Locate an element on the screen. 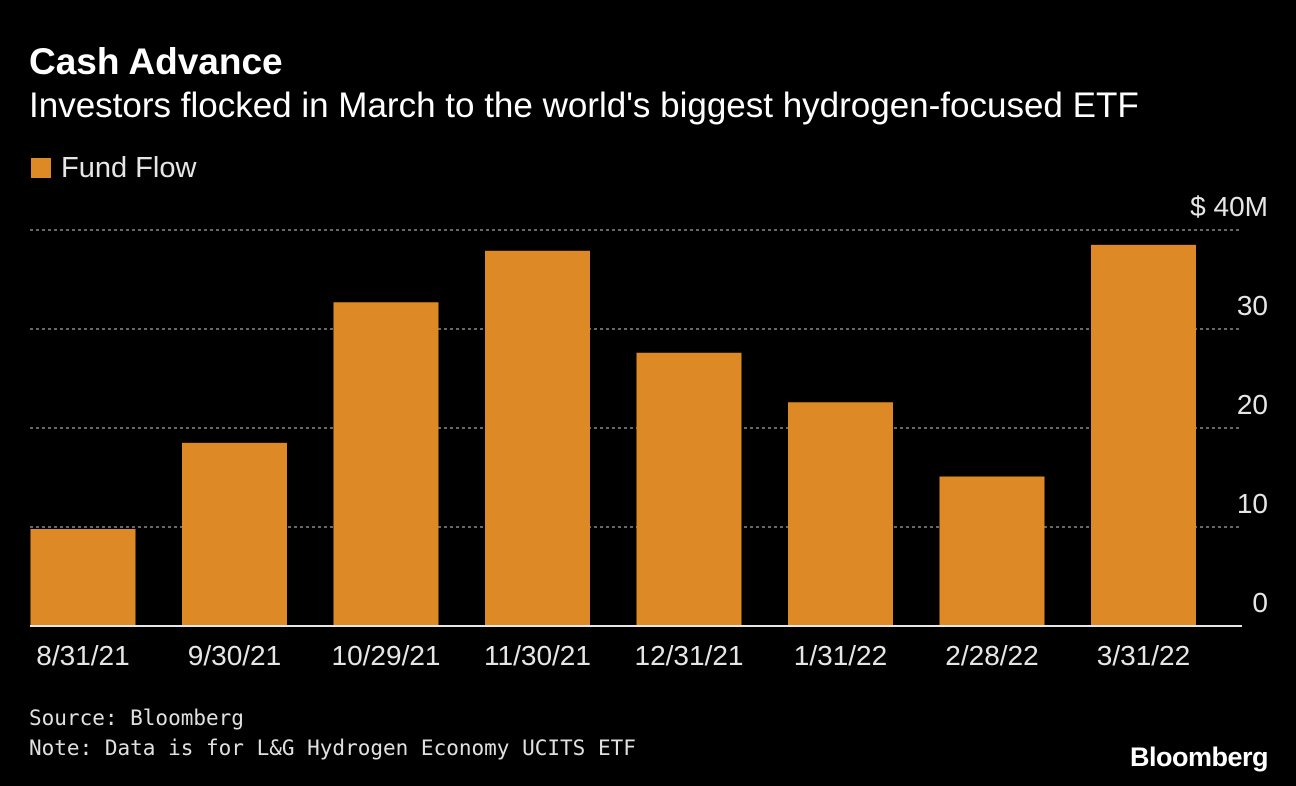 Image resolution: width=1296 pixels, height=786 pixels. source-note: Source: Bloomberg is located at coordinates (136, 718).